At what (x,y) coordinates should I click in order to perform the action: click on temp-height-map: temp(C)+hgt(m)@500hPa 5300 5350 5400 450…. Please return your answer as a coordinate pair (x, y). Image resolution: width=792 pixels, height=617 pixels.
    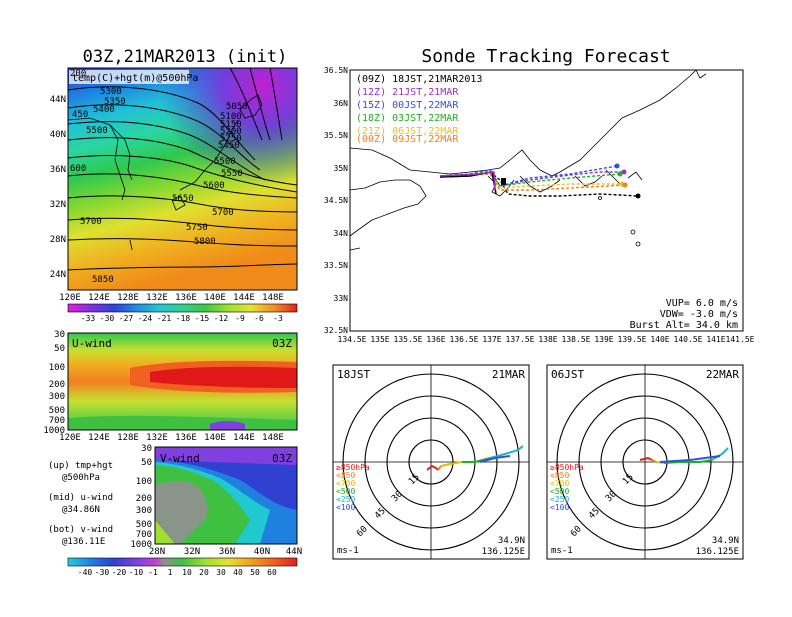
    Looking at the image, I should click on (174, 185).